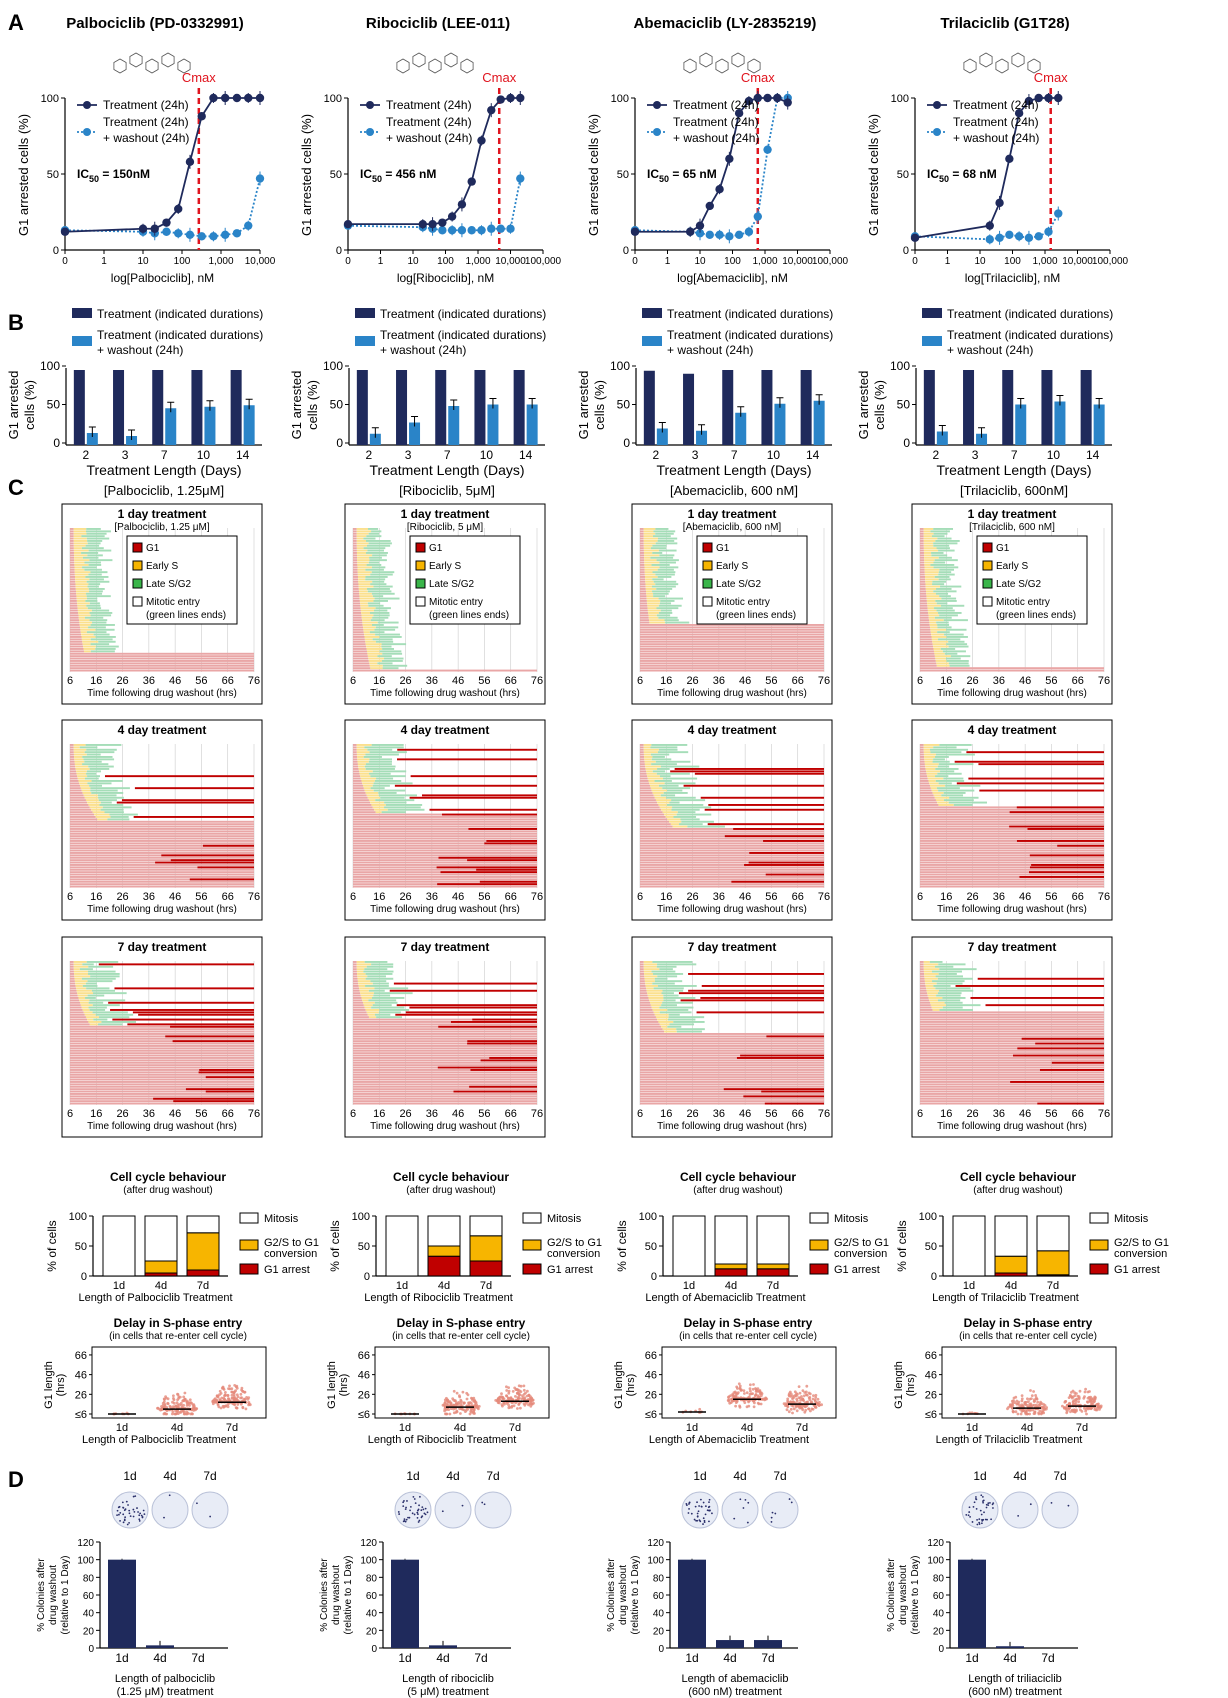 Image resolution: width=1228 pixels, height=1698 pixels. Describe the element at coordinates (364, 1356) in the screenshot. I see `y-tick-label: 66` at that location.